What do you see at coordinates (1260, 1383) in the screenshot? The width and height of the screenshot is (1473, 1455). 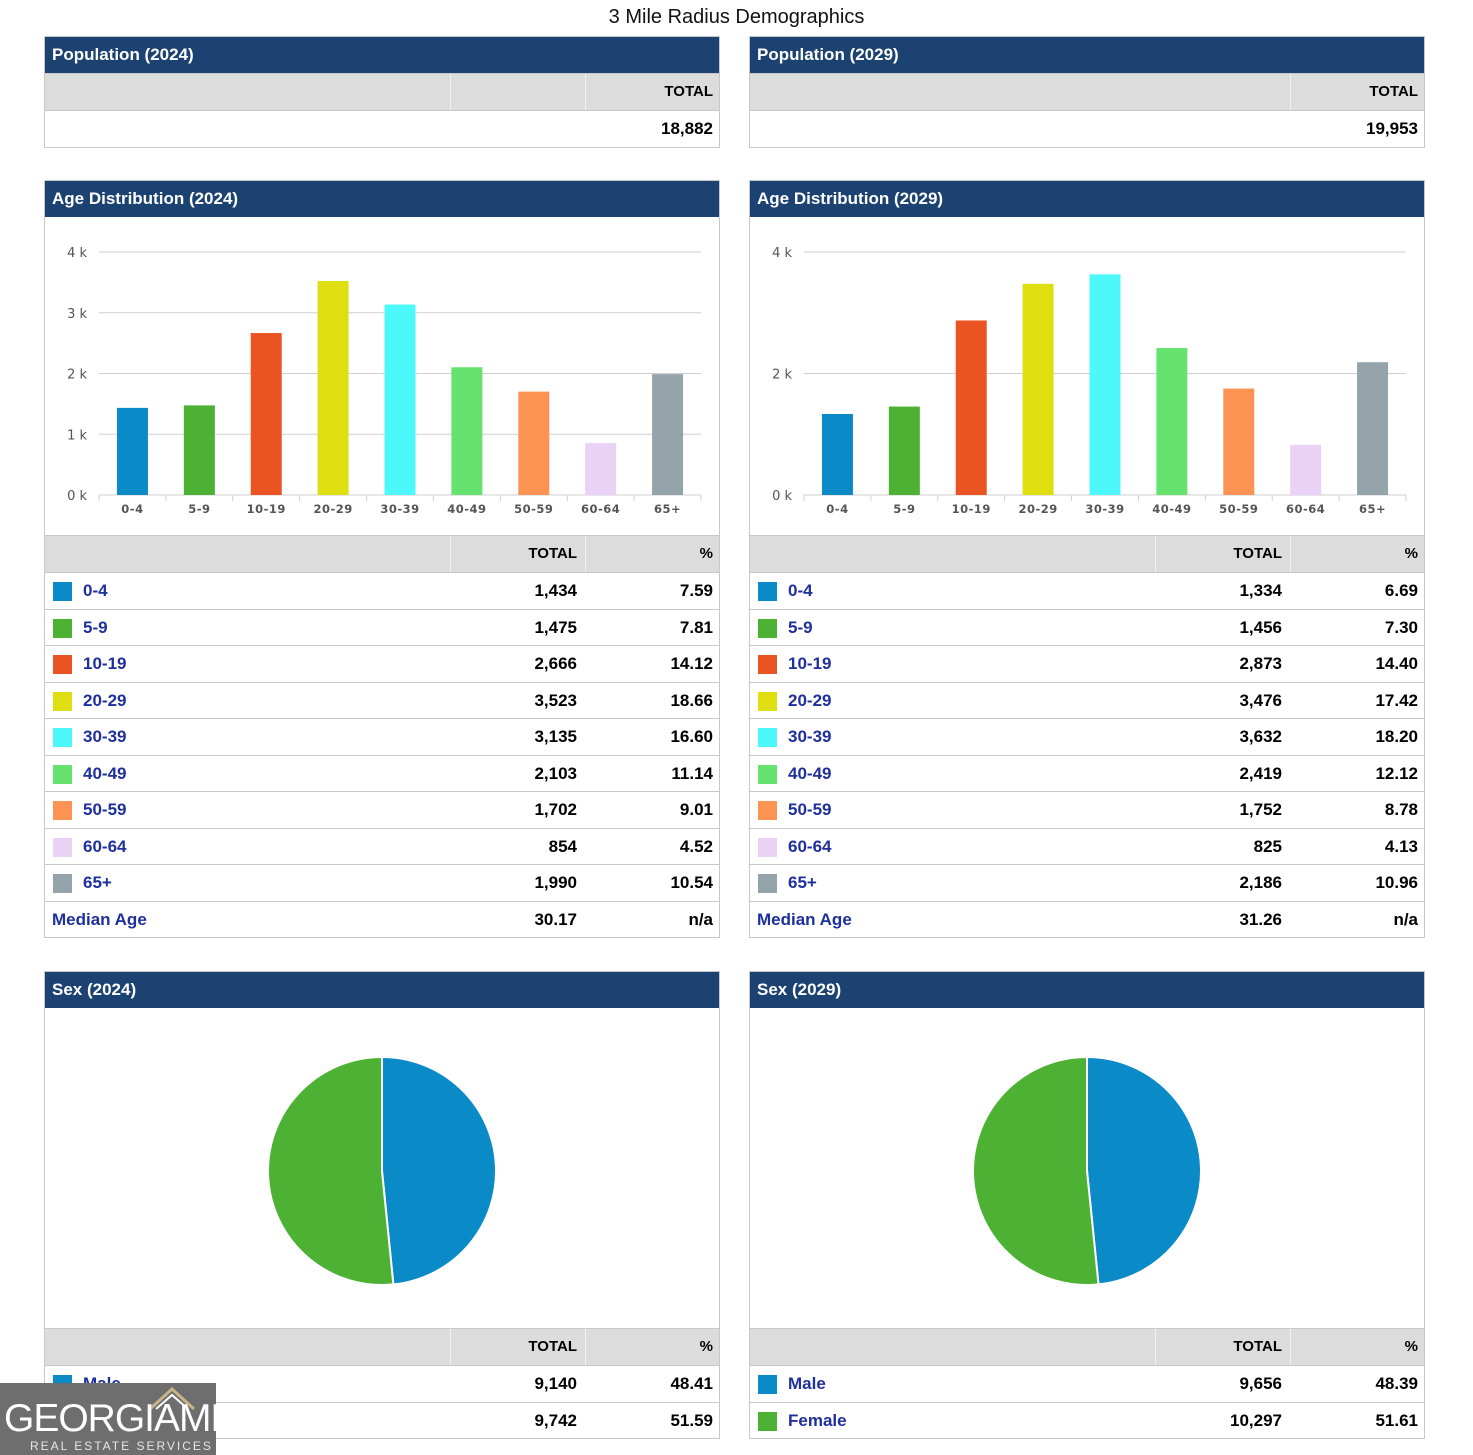 I see `row-total: 9,656` at bounding box center [1260, 1383].